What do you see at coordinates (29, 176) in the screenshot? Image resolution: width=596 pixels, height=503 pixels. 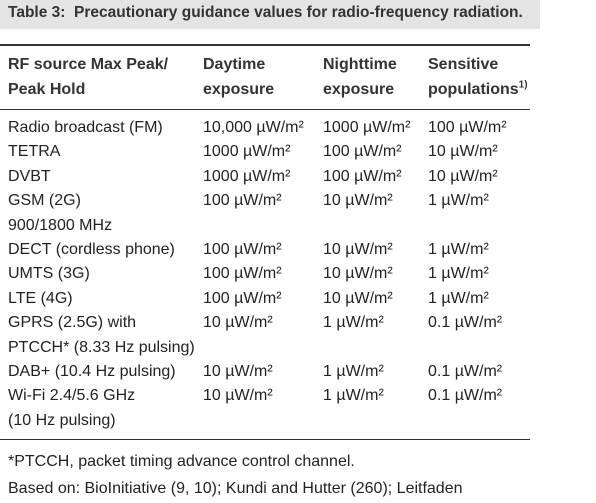 I see `row-label: DVBT` at bounding box center [29, 176].